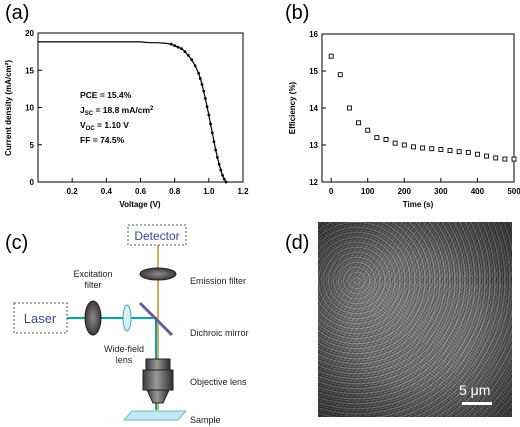  What do you see at coordinates (418, 204) in the screenshot?
I see `eff-xlabel: Time (s)` at bounding box center [418, 204].